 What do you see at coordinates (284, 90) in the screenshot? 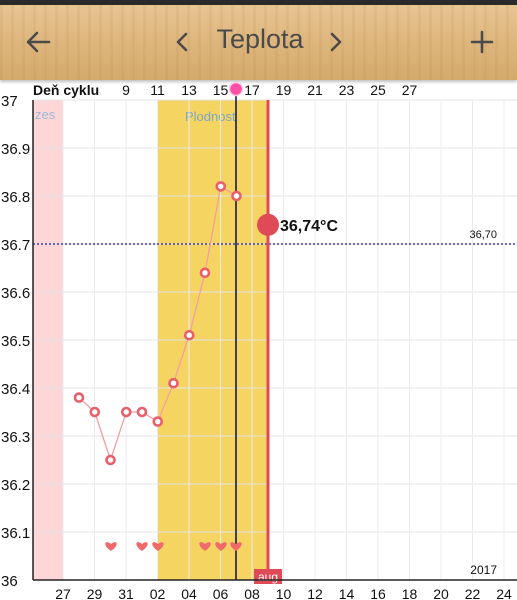
I see `cycle-tick-label: 19` at bounding box center [284, 90].